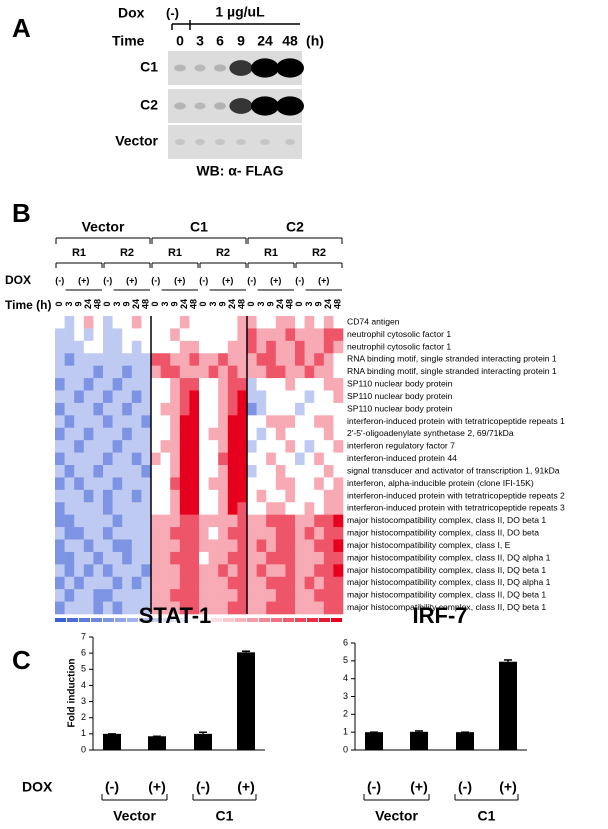 The image size is (608, 829). I want to click on dox-state: (-), so click(203, 280).